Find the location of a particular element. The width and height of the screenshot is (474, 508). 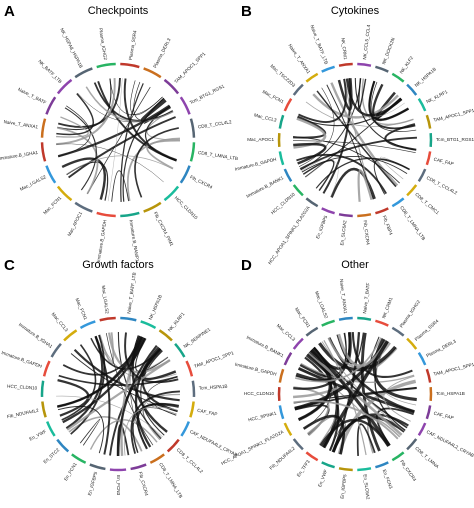

sector-label: NK_HSPA1B is located at coordinates (425, 76).